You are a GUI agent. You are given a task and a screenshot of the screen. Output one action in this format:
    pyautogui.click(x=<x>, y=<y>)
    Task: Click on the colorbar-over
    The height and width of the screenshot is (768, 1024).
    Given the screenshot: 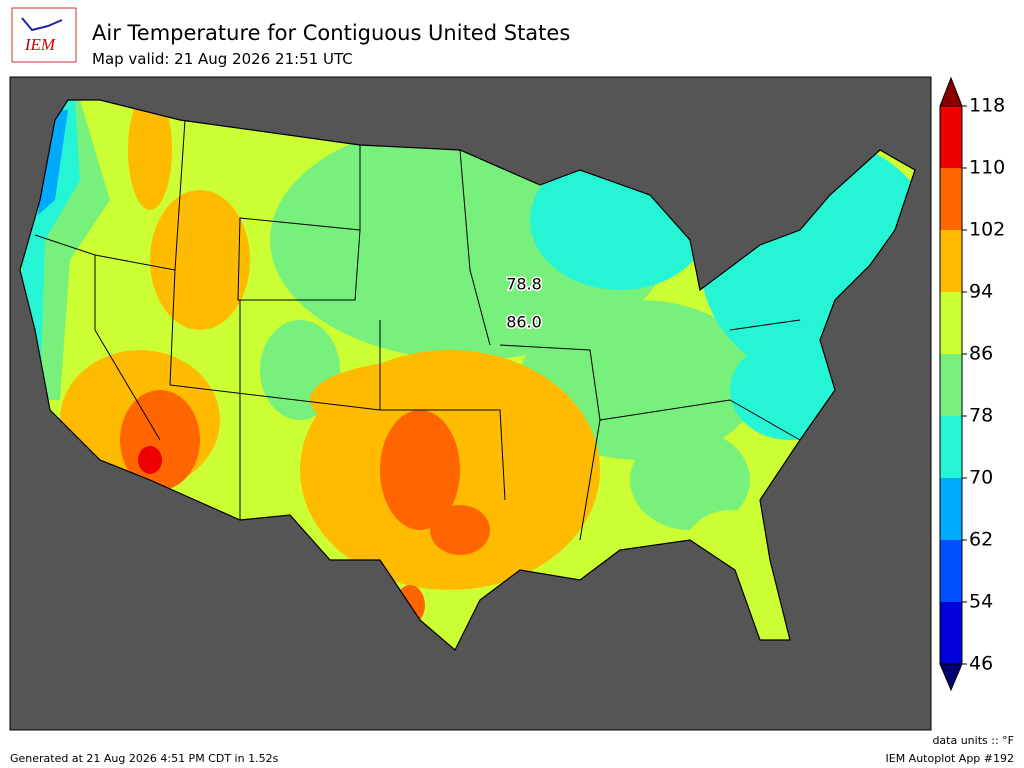 What is the action you would take?
    pyautogui.click(x=951, y=91)
    